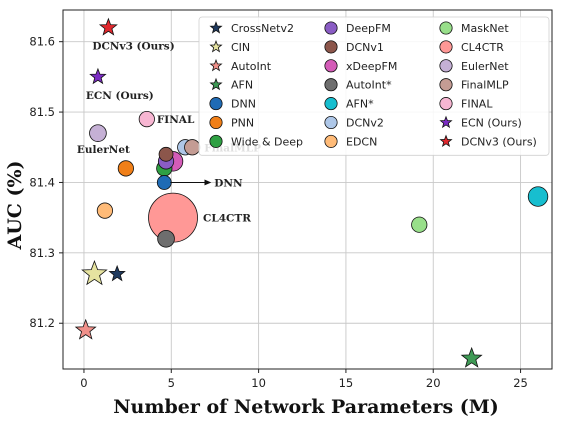 The width and height of the screenshot is (571, 422). Describe the element at coordinates (229, 46) in the screenshot. I see `legend-item-cin: CIN` at that location.